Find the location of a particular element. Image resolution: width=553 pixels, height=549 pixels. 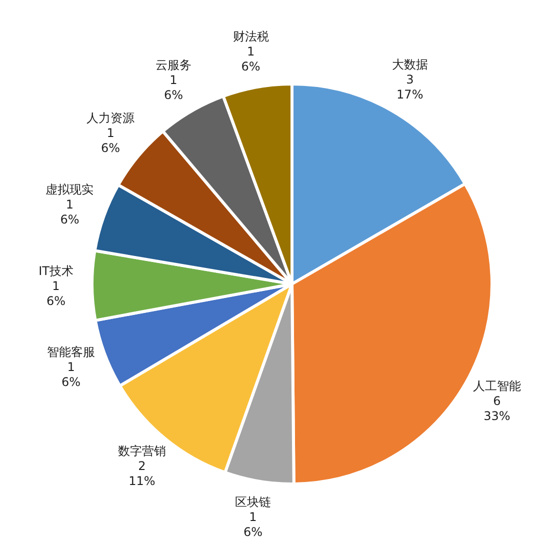

slice-label: 虚拟现实 is located at coordinates (70, 189).